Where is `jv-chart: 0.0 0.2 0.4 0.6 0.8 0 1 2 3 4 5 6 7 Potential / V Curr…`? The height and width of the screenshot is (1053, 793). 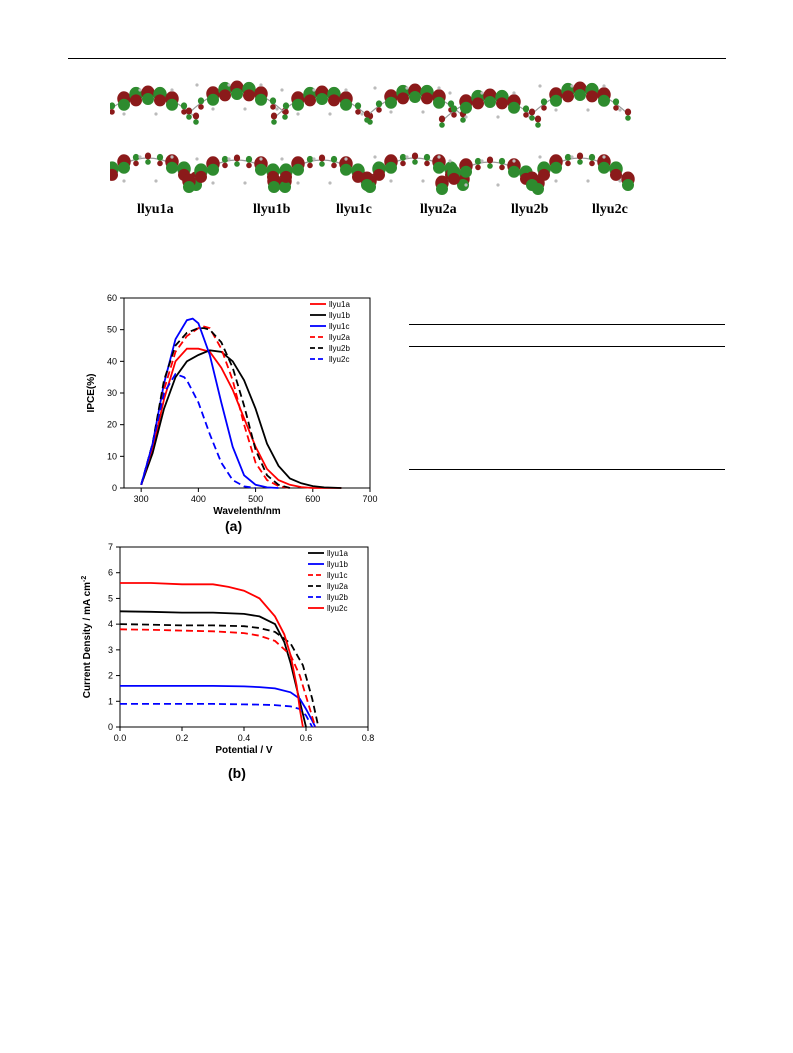
jv-chart: 0.0 0.2 0.4 0.6 0.8 0 1 2 3 4 5 6 7 Potential / V Curr… is located at coordinates (227, 649).